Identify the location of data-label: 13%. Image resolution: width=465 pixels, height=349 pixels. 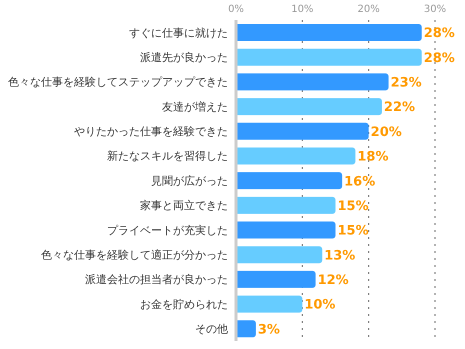
(340, 256).